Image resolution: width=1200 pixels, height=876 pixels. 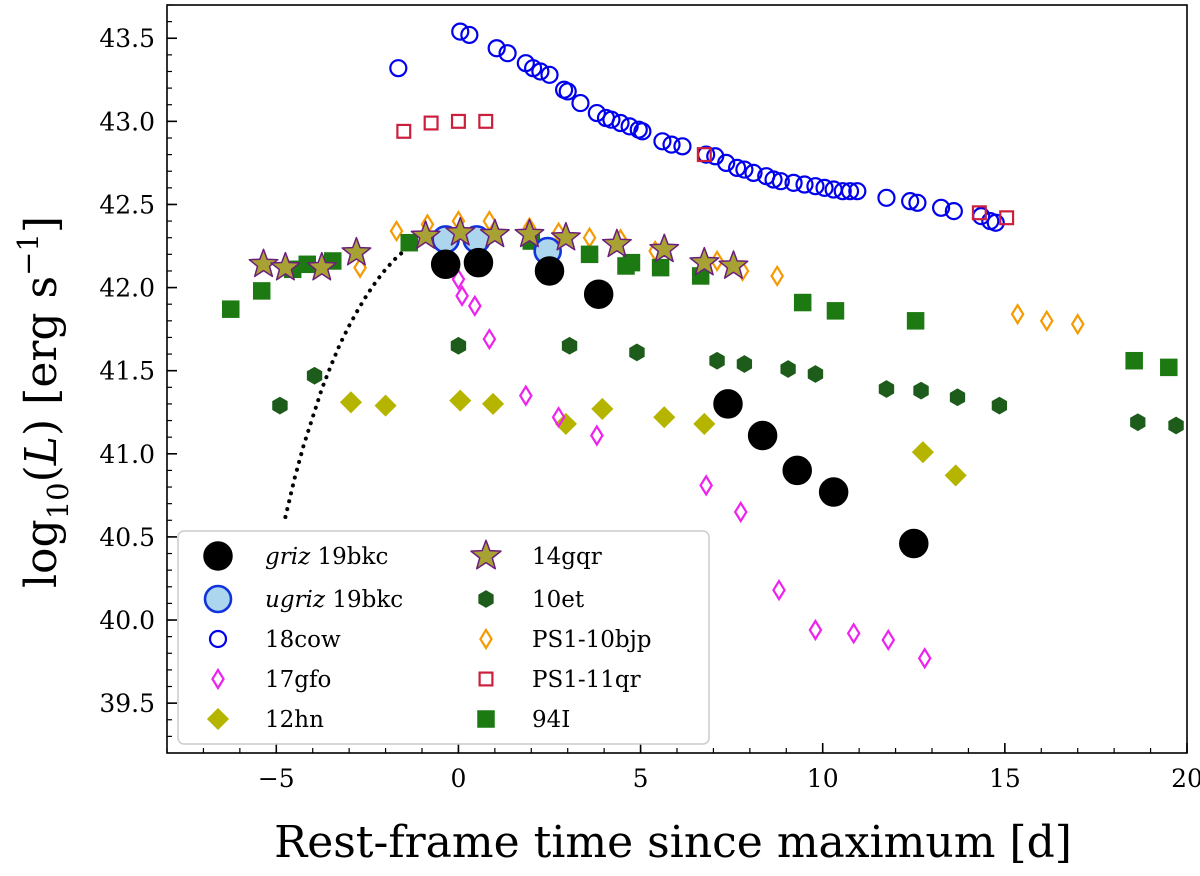 I want to click on series-griz-19bkc, so click(x=679, y=403).